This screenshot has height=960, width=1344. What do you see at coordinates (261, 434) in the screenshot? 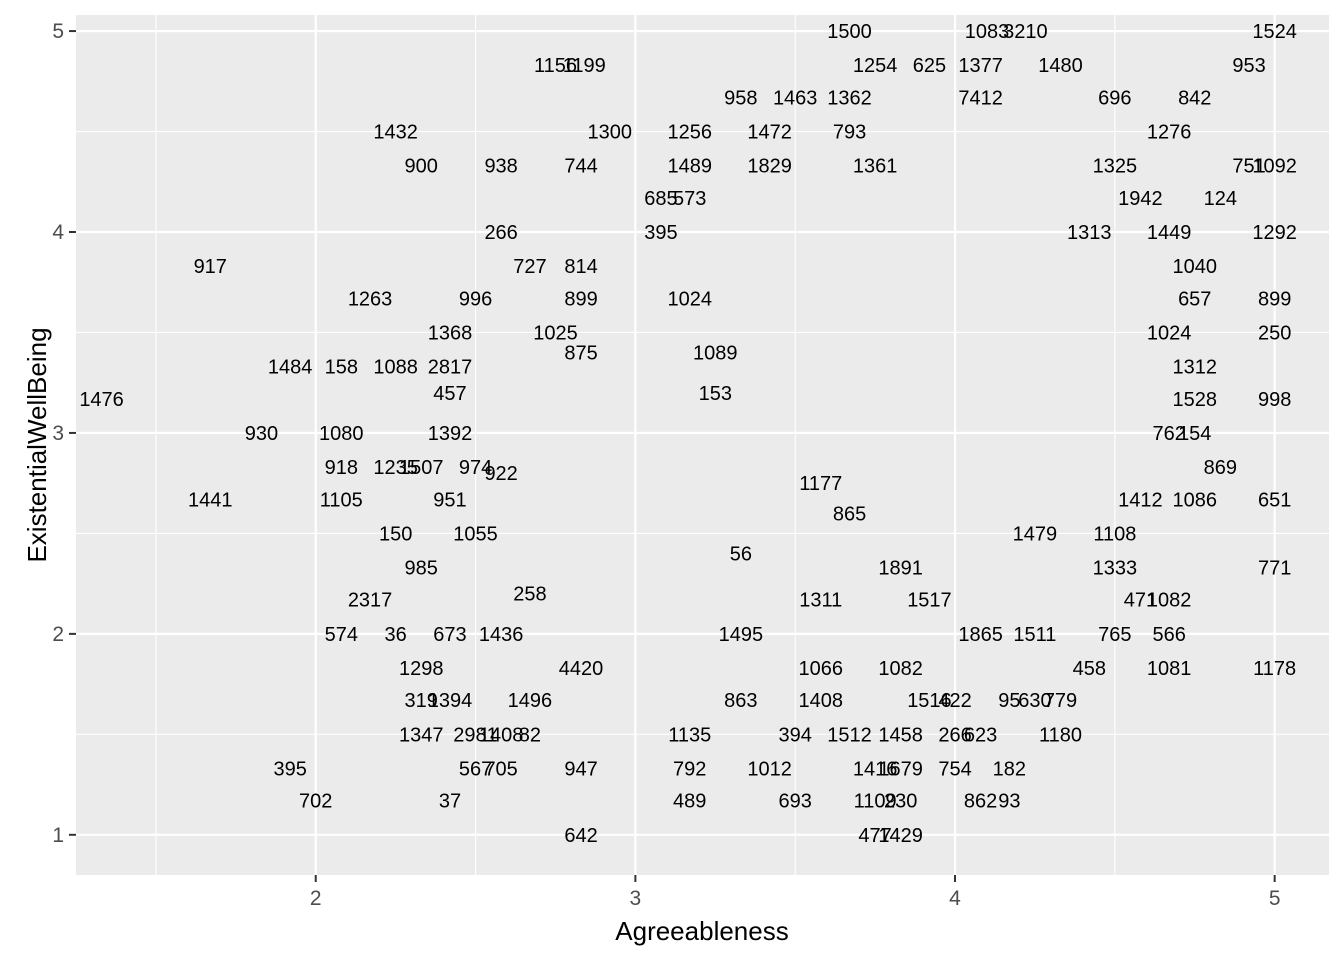
I see `point-label: 930` at bounding box center [261, 434].